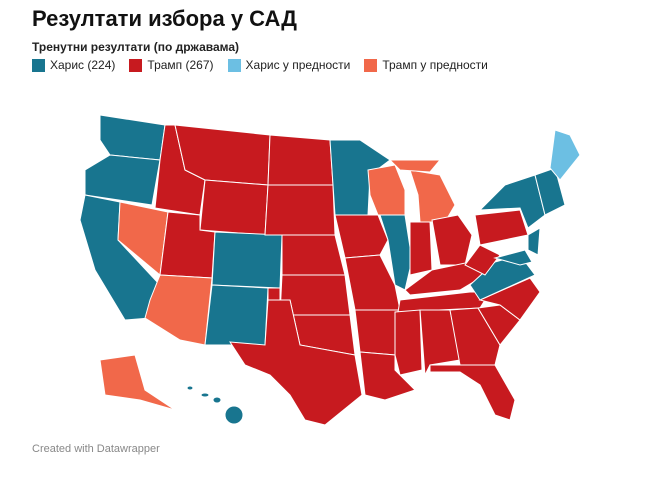  Describe the element at coordinates (435, 65) in the screenshot. I see `legend-label: Трамп у предности` at that location.